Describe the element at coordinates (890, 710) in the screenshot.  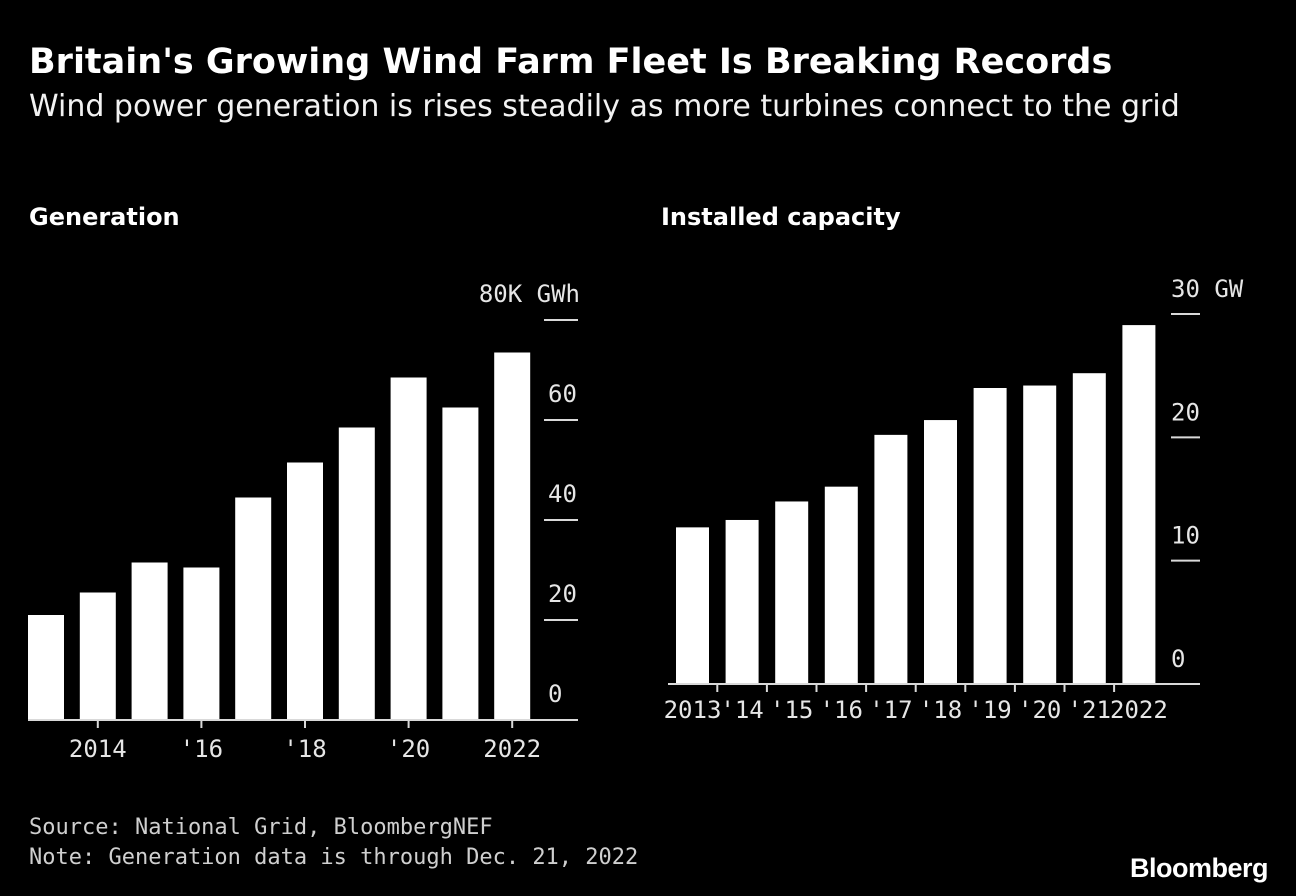
I see `capacity-xtick-label: '17` at that location.